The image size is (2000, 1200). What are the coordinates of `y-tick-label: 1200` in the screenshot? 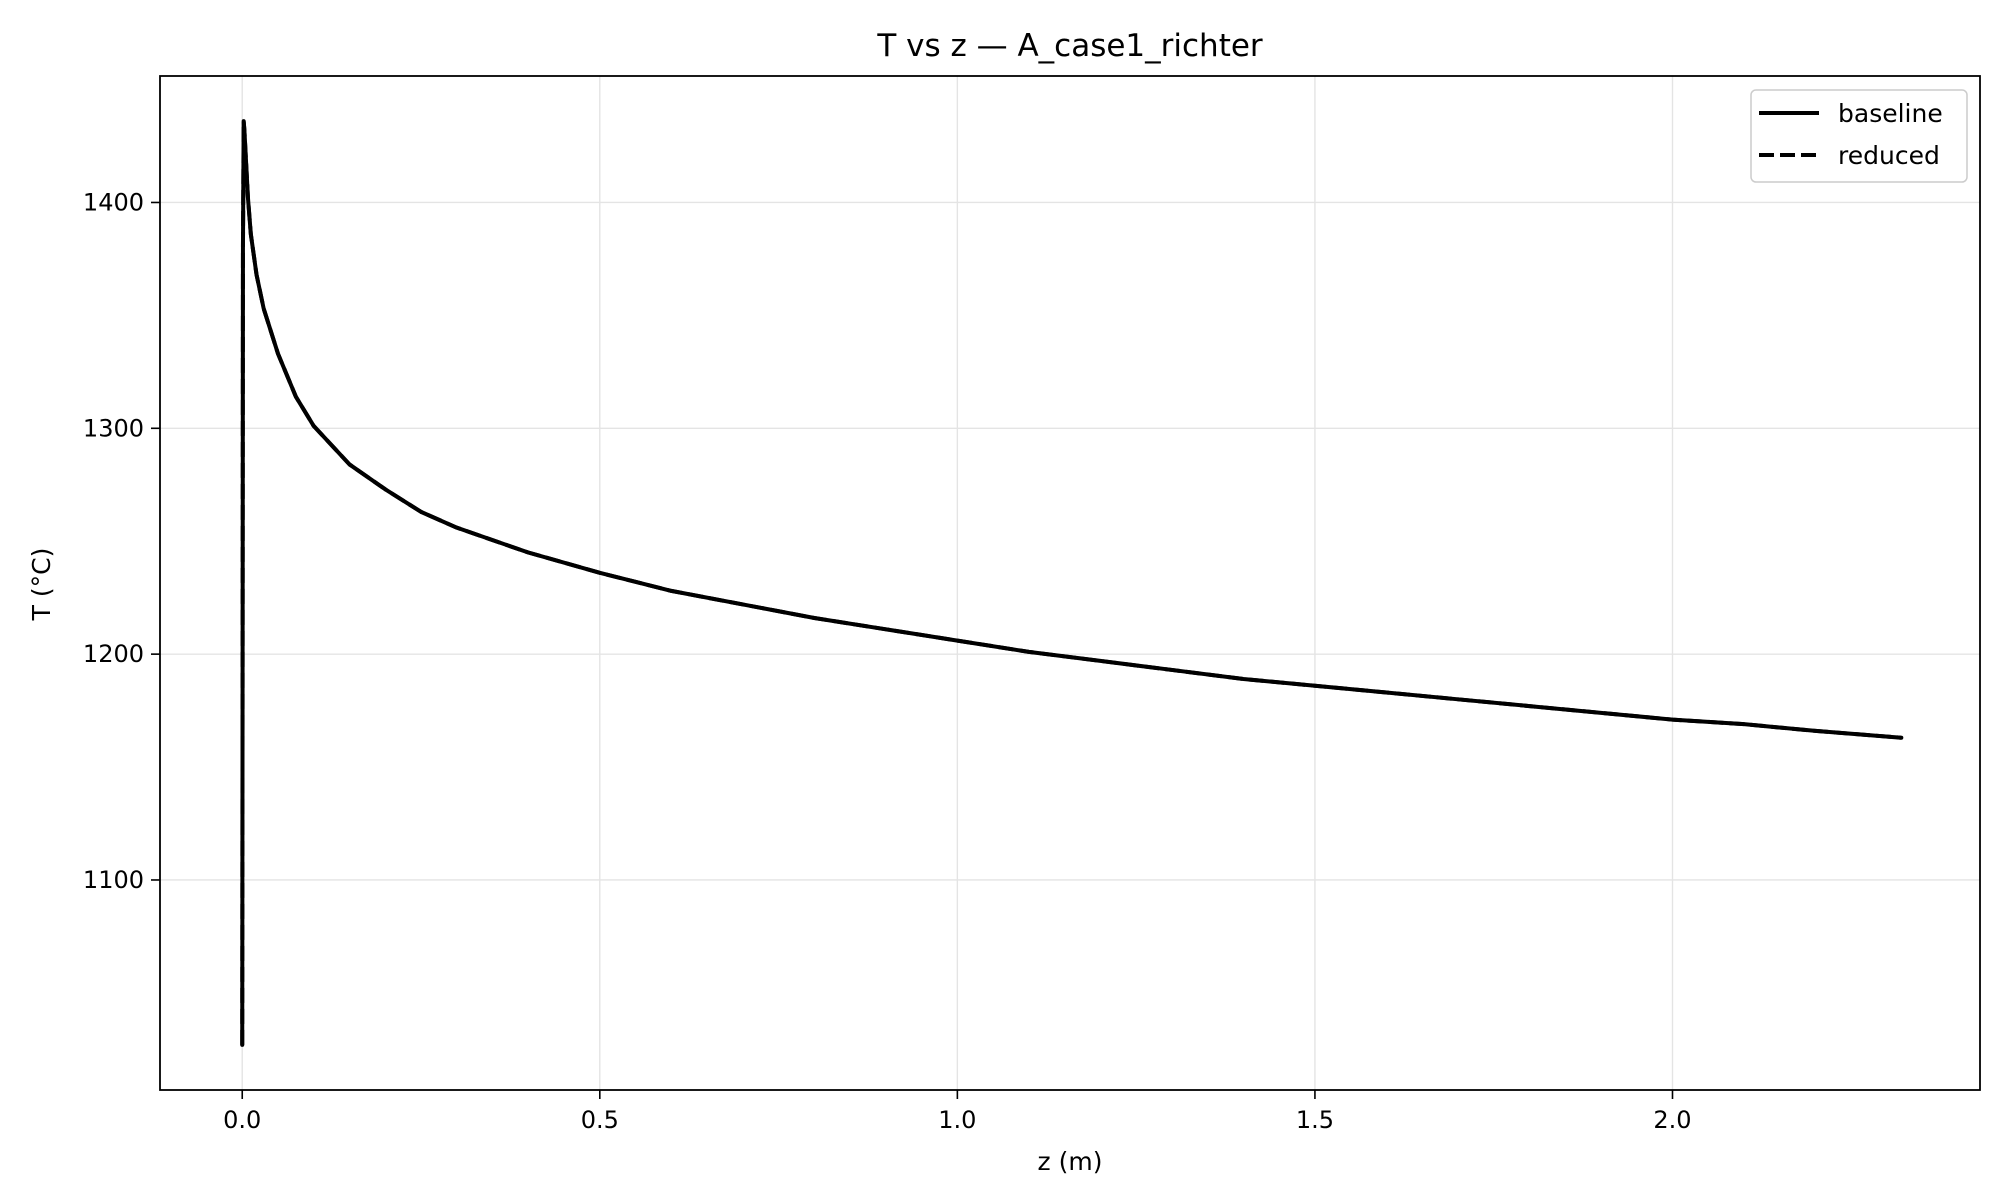 It's located at (113, 654).